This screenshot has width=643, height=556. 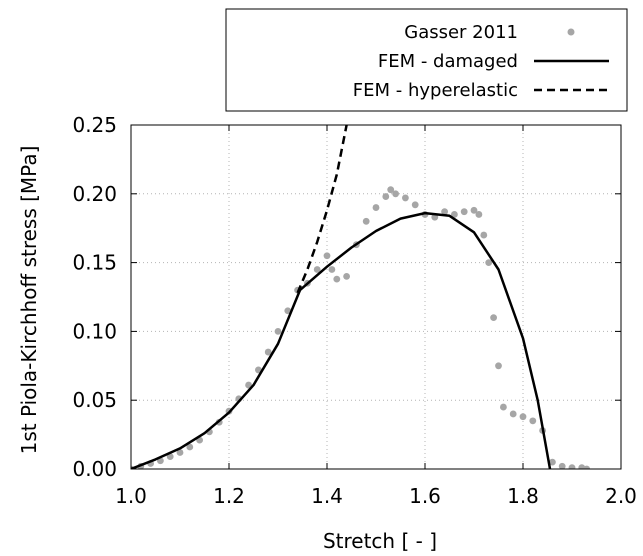 I want to click on y-tick-label: 0.10, so click(x=94, y=331).